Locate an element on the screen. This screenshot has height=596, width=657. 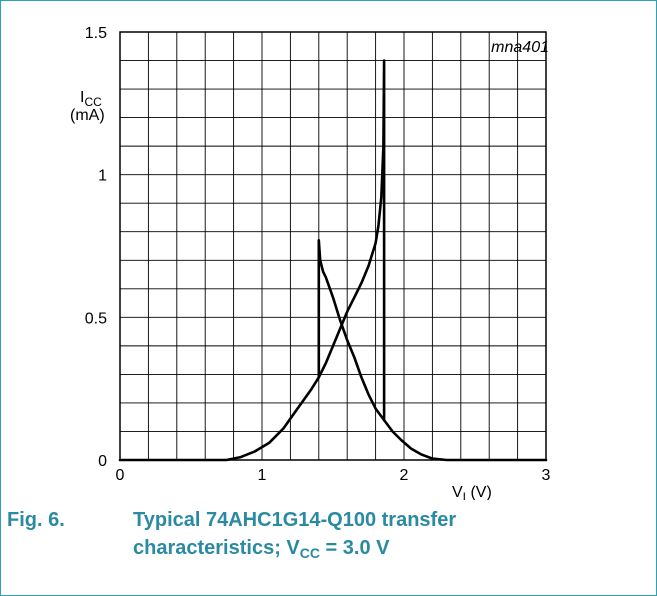
x-tick-label: 0 is located at coordinates (120, 475).